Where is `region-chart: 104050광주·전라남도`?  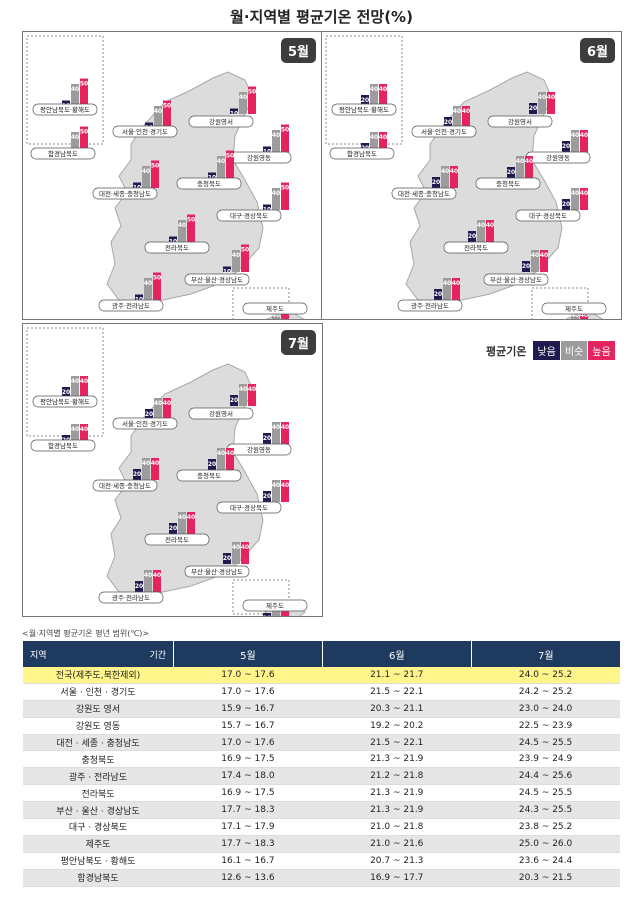
region-chart: 104050광주·전라남도 is located at coordinates (131, 292).